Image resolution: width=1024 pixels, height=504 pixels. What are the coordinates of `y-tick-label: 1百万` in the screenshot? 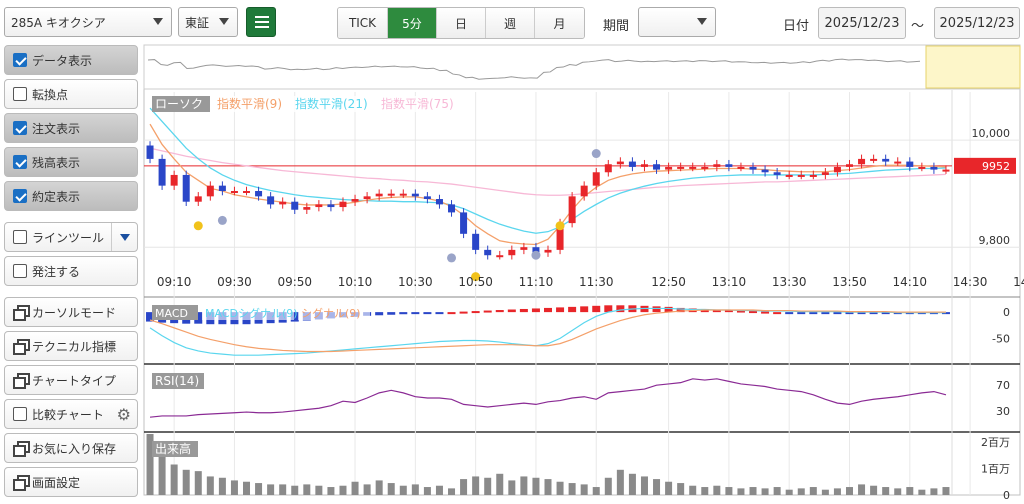 It's located at (995, 468).